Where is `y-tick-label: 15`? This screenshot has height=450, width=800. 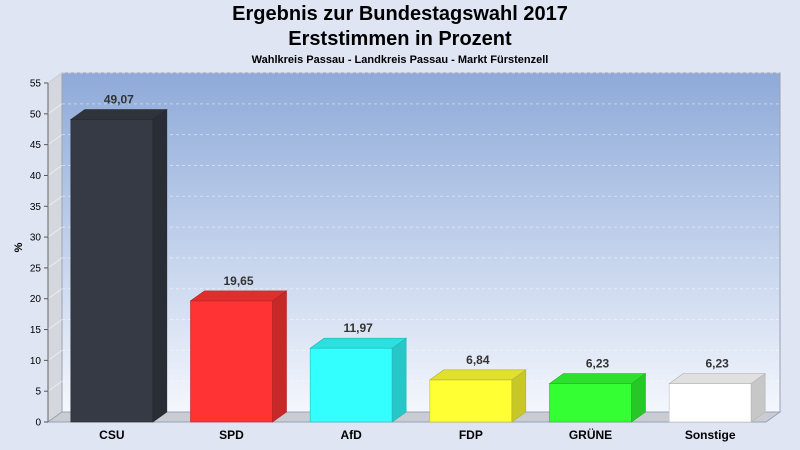
y-tick-label: 15 is located at coordinates (36, 330).